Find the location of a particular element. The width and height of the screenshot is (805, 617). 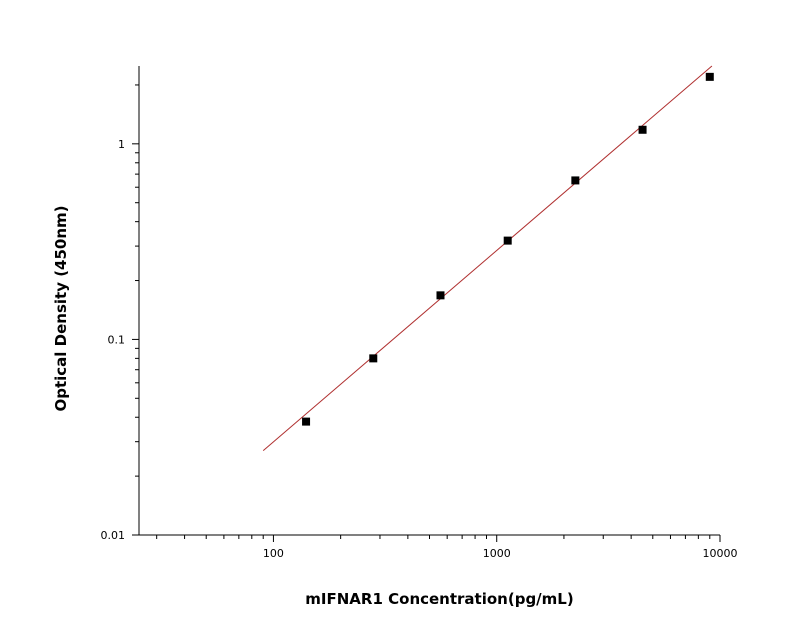

y-tick-label: 0.01 is located at coordinates (113, 535).